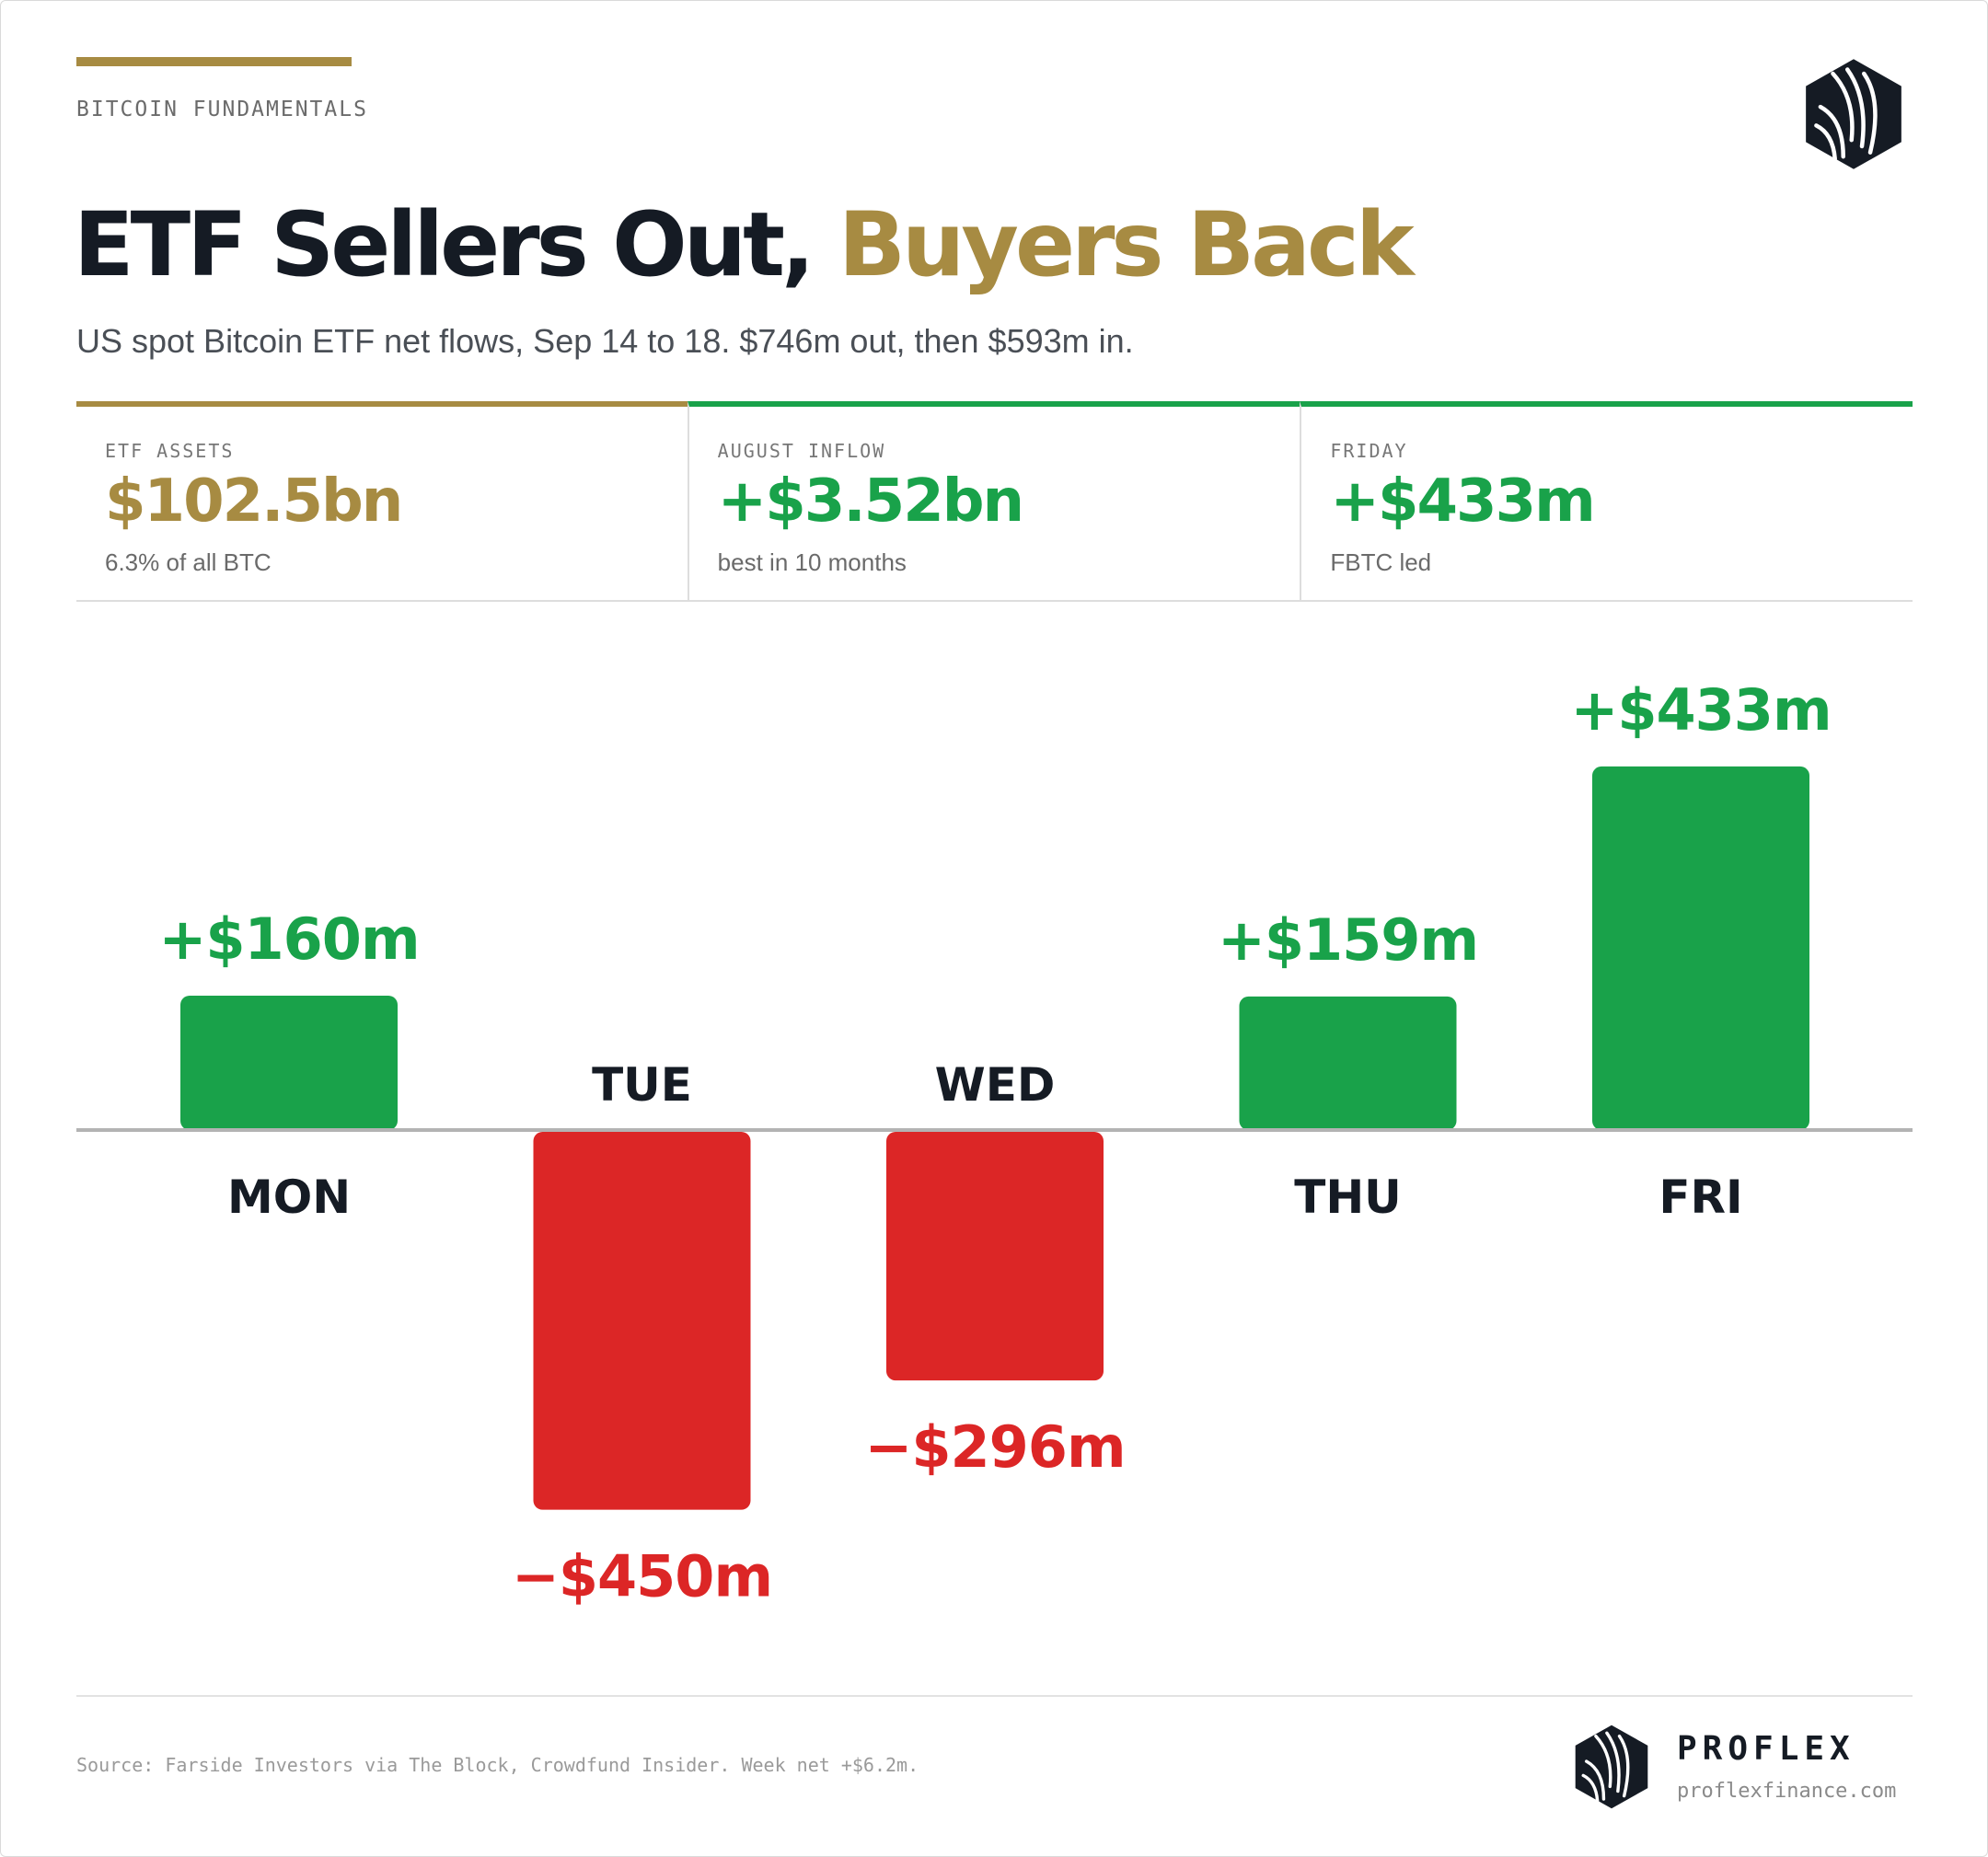  I want to click on stat-note: 6.3% of all BTC, so click(188, 562).